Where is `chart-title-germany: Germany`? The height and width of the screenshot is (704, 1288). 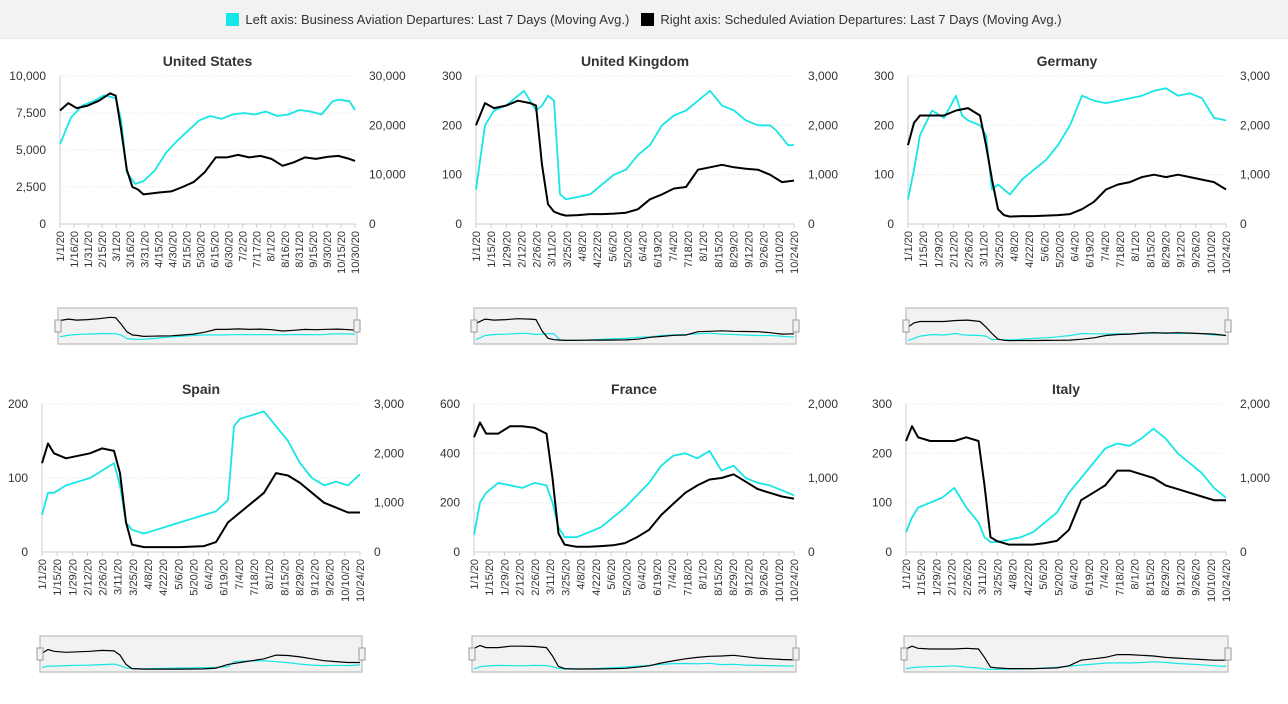
chart-title-germany: Germany is located at coordinates (1067, 61).